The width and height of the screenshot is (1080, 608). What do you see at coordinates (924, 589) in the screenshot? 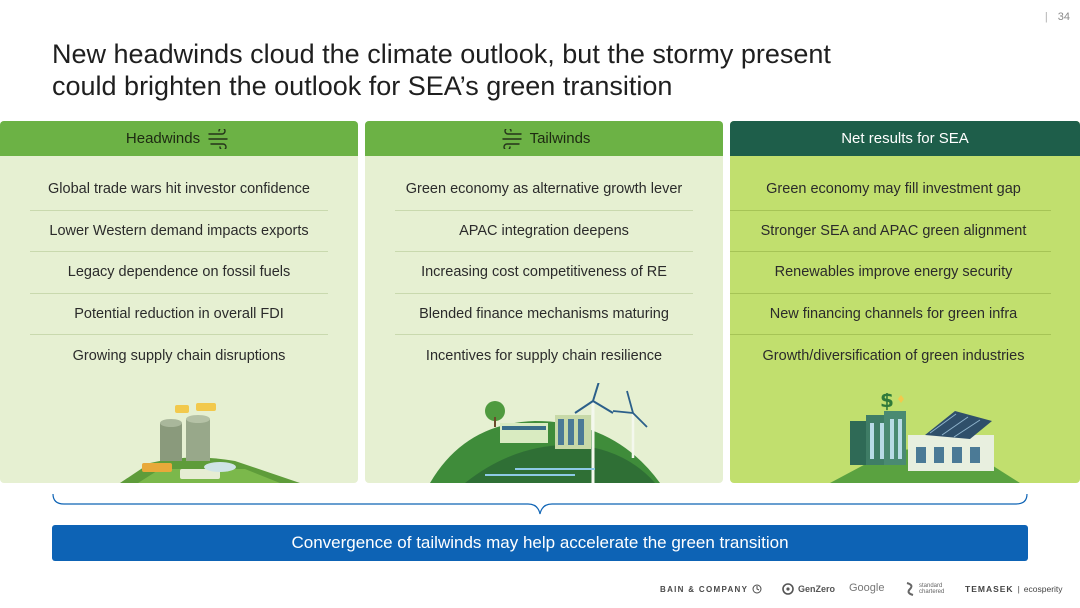
I see `standard-chartered-logo: standard chartered` at bounding box center [924, 589].